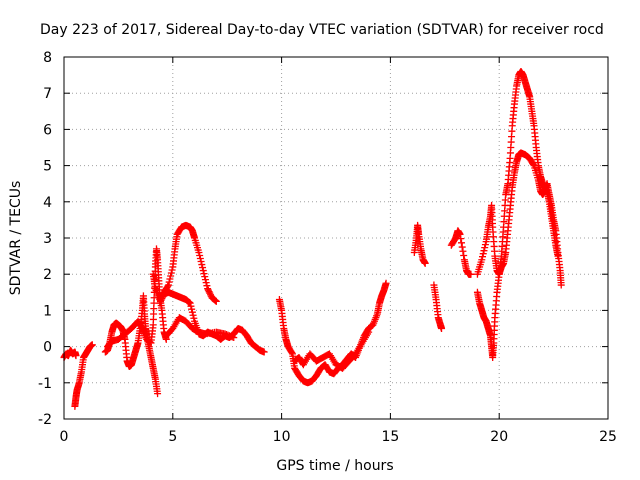 This screenshot has width=640, height=480. Describe the element at coordinates (282, 437) in the screenshot. I see `x-tick-label: 10` at that location.